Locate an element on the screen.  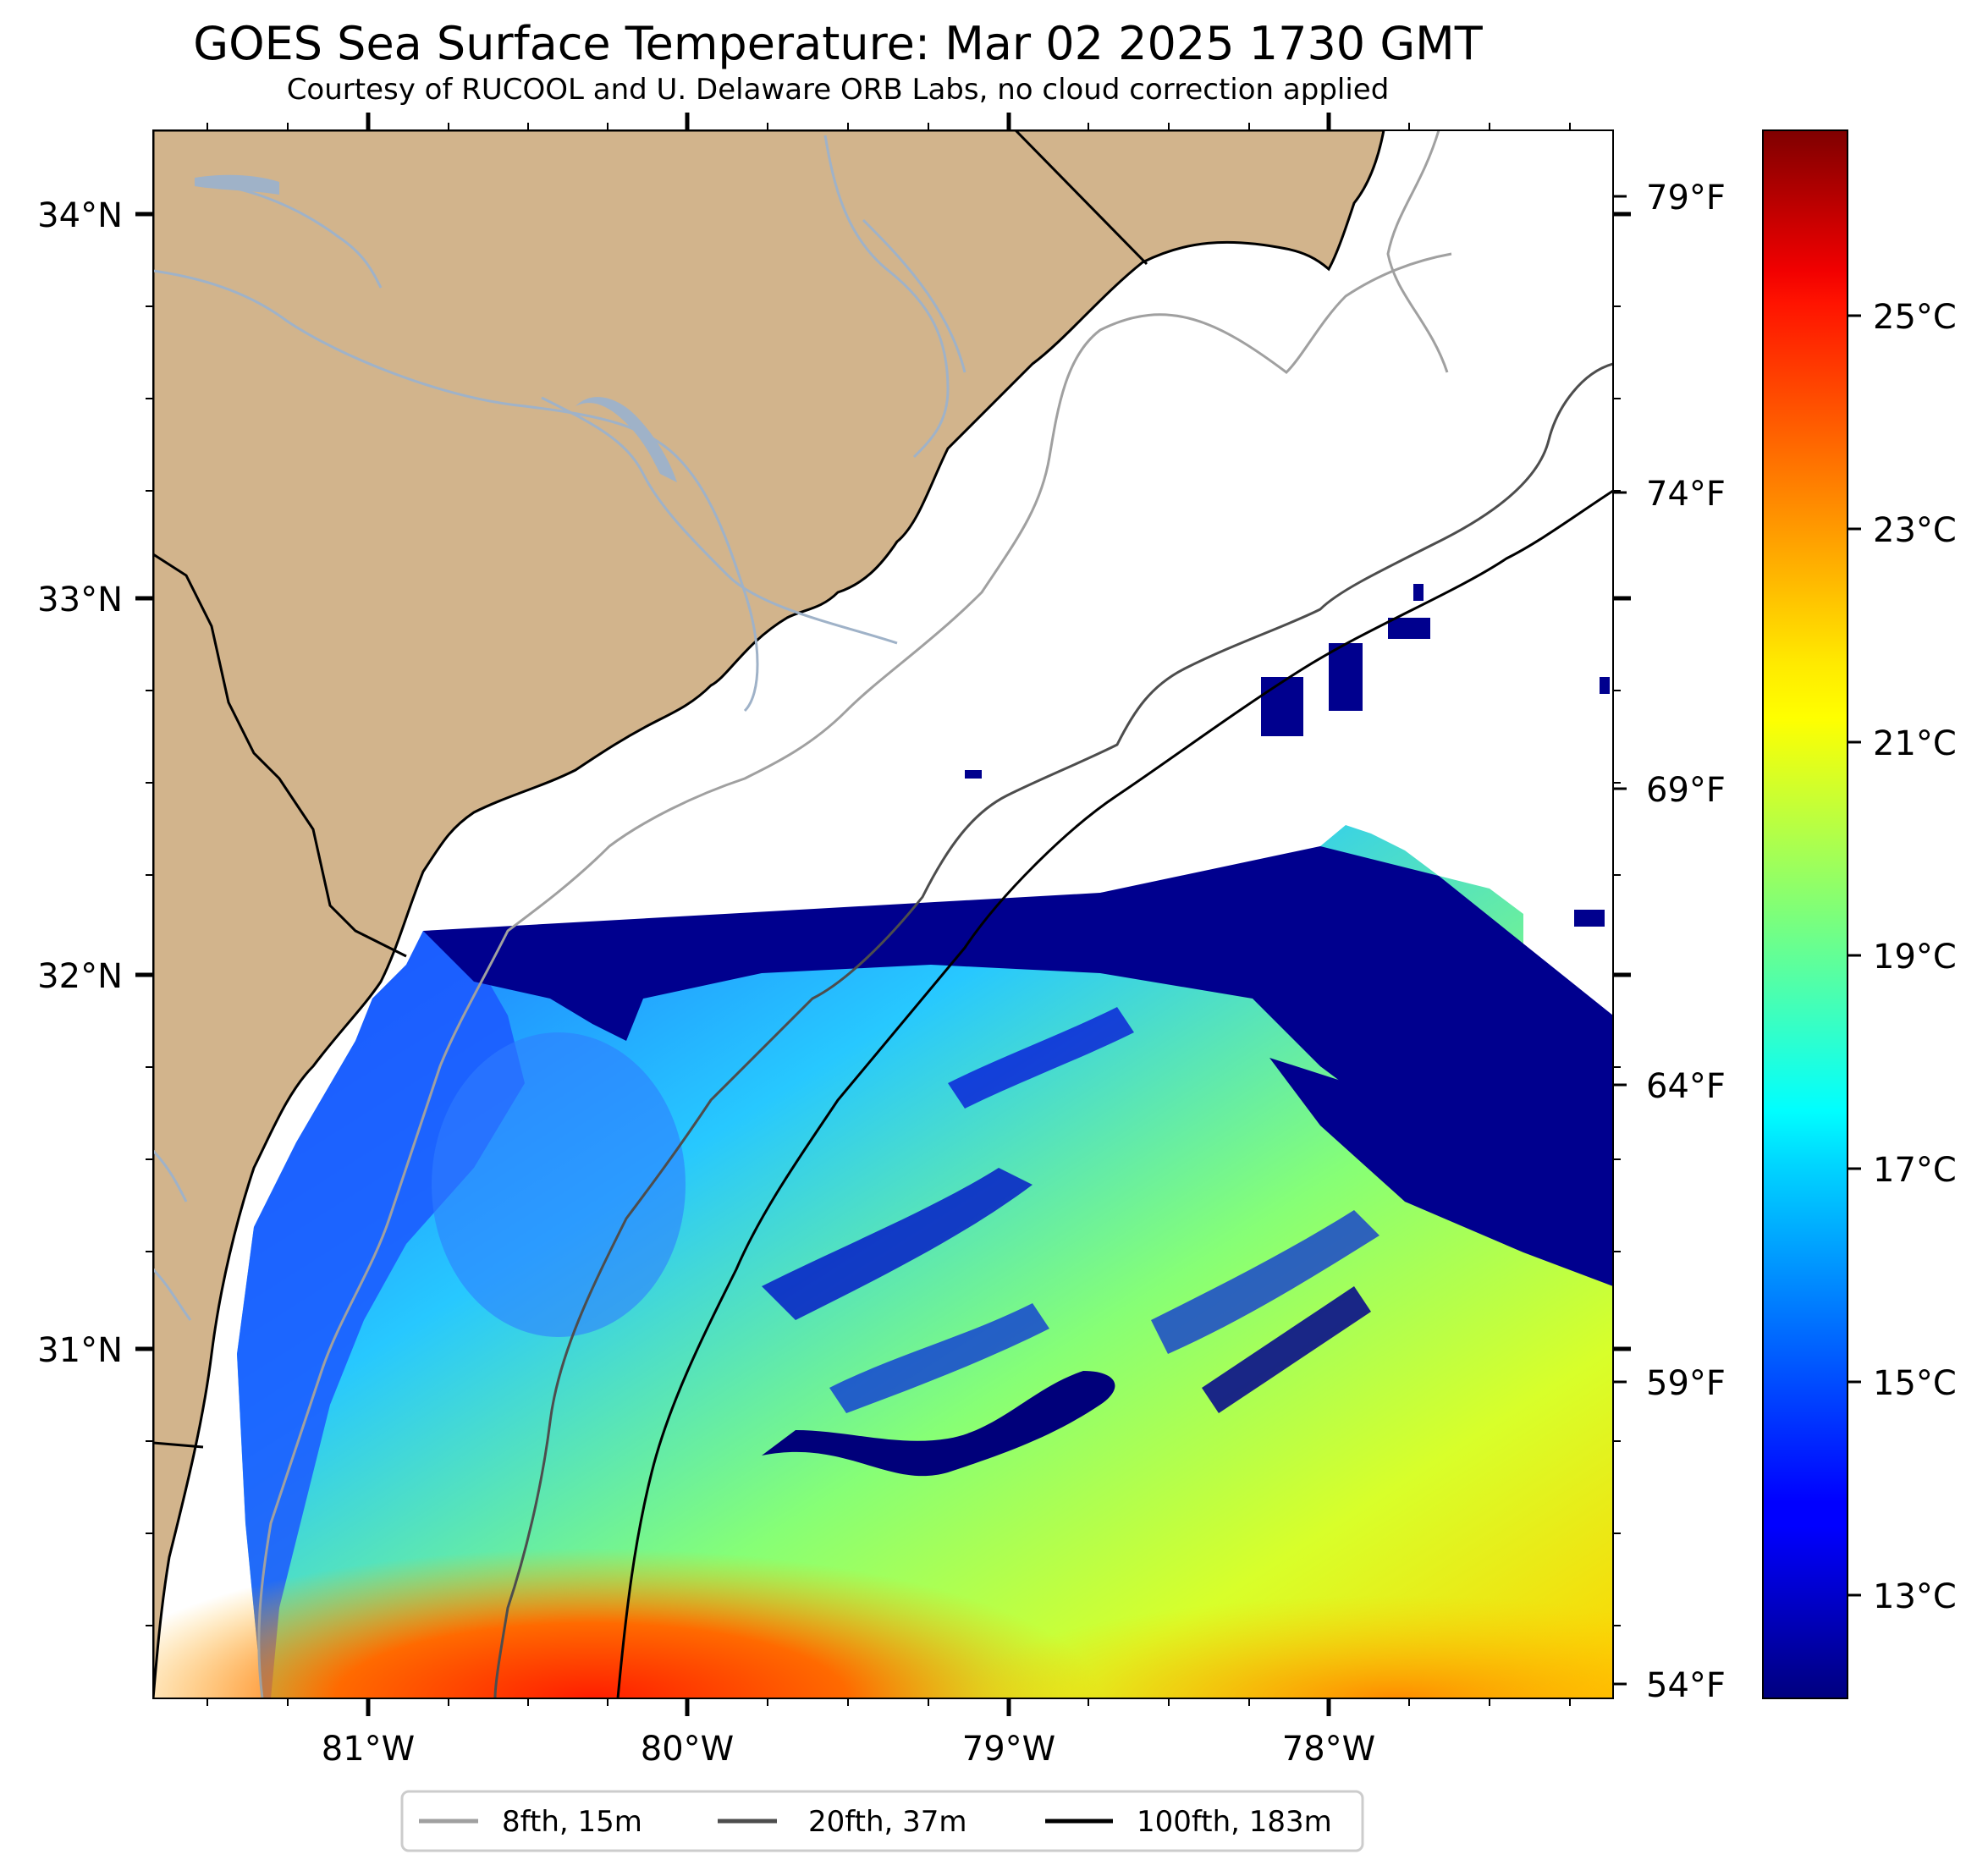
legend-label-100fth: 100fth, 183m is located at coordinates (1234, 1822).